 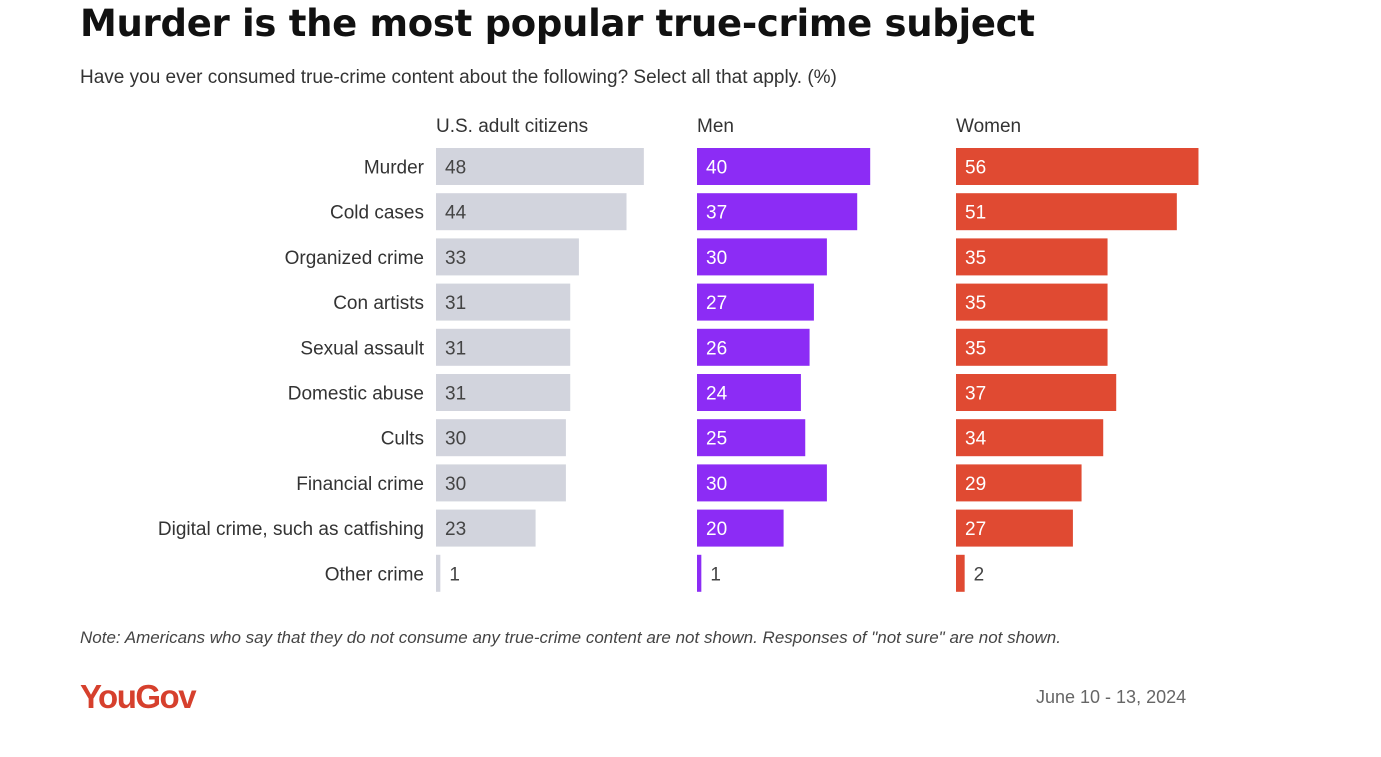 What do you see at coordinates (394, 168) in the screenshot?
I see `category-label: Murder` at bounding box center [394, 168].